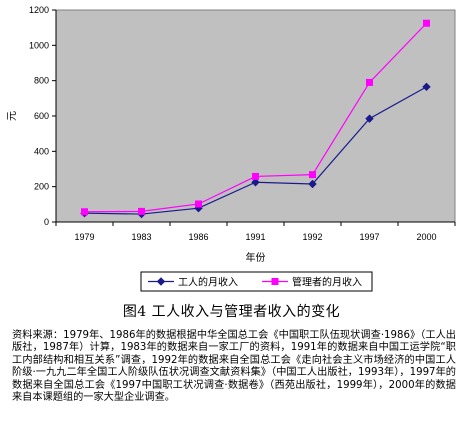  What do you see at coordinates (312, 237) in the screenshot?
I see `x-tick-label: 1992` at bounding box center [312, 237].